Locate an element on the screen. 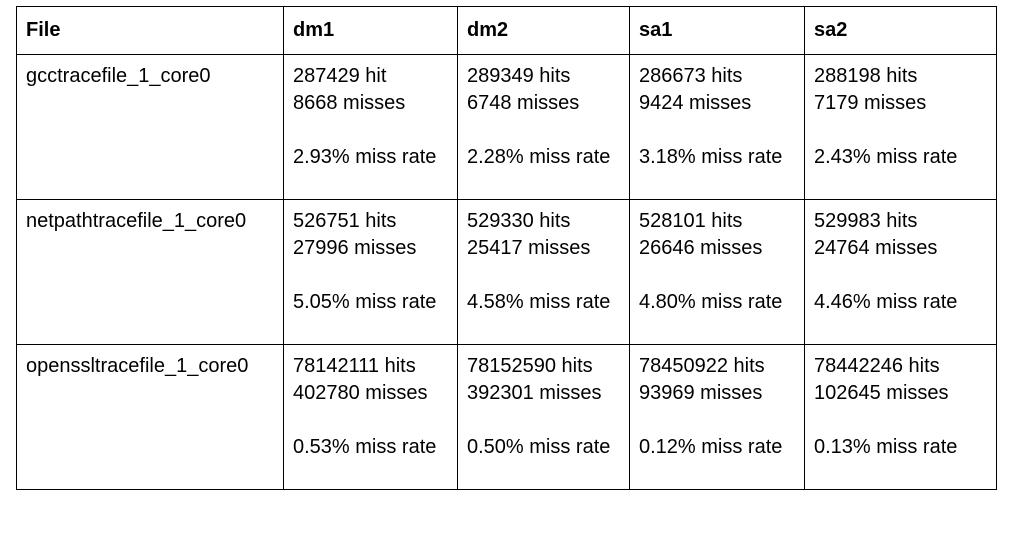 The height and width of the screenshot is (535, 1010). miss-rate-text: 5.05% miss rate is located at coordinates (365, 302).